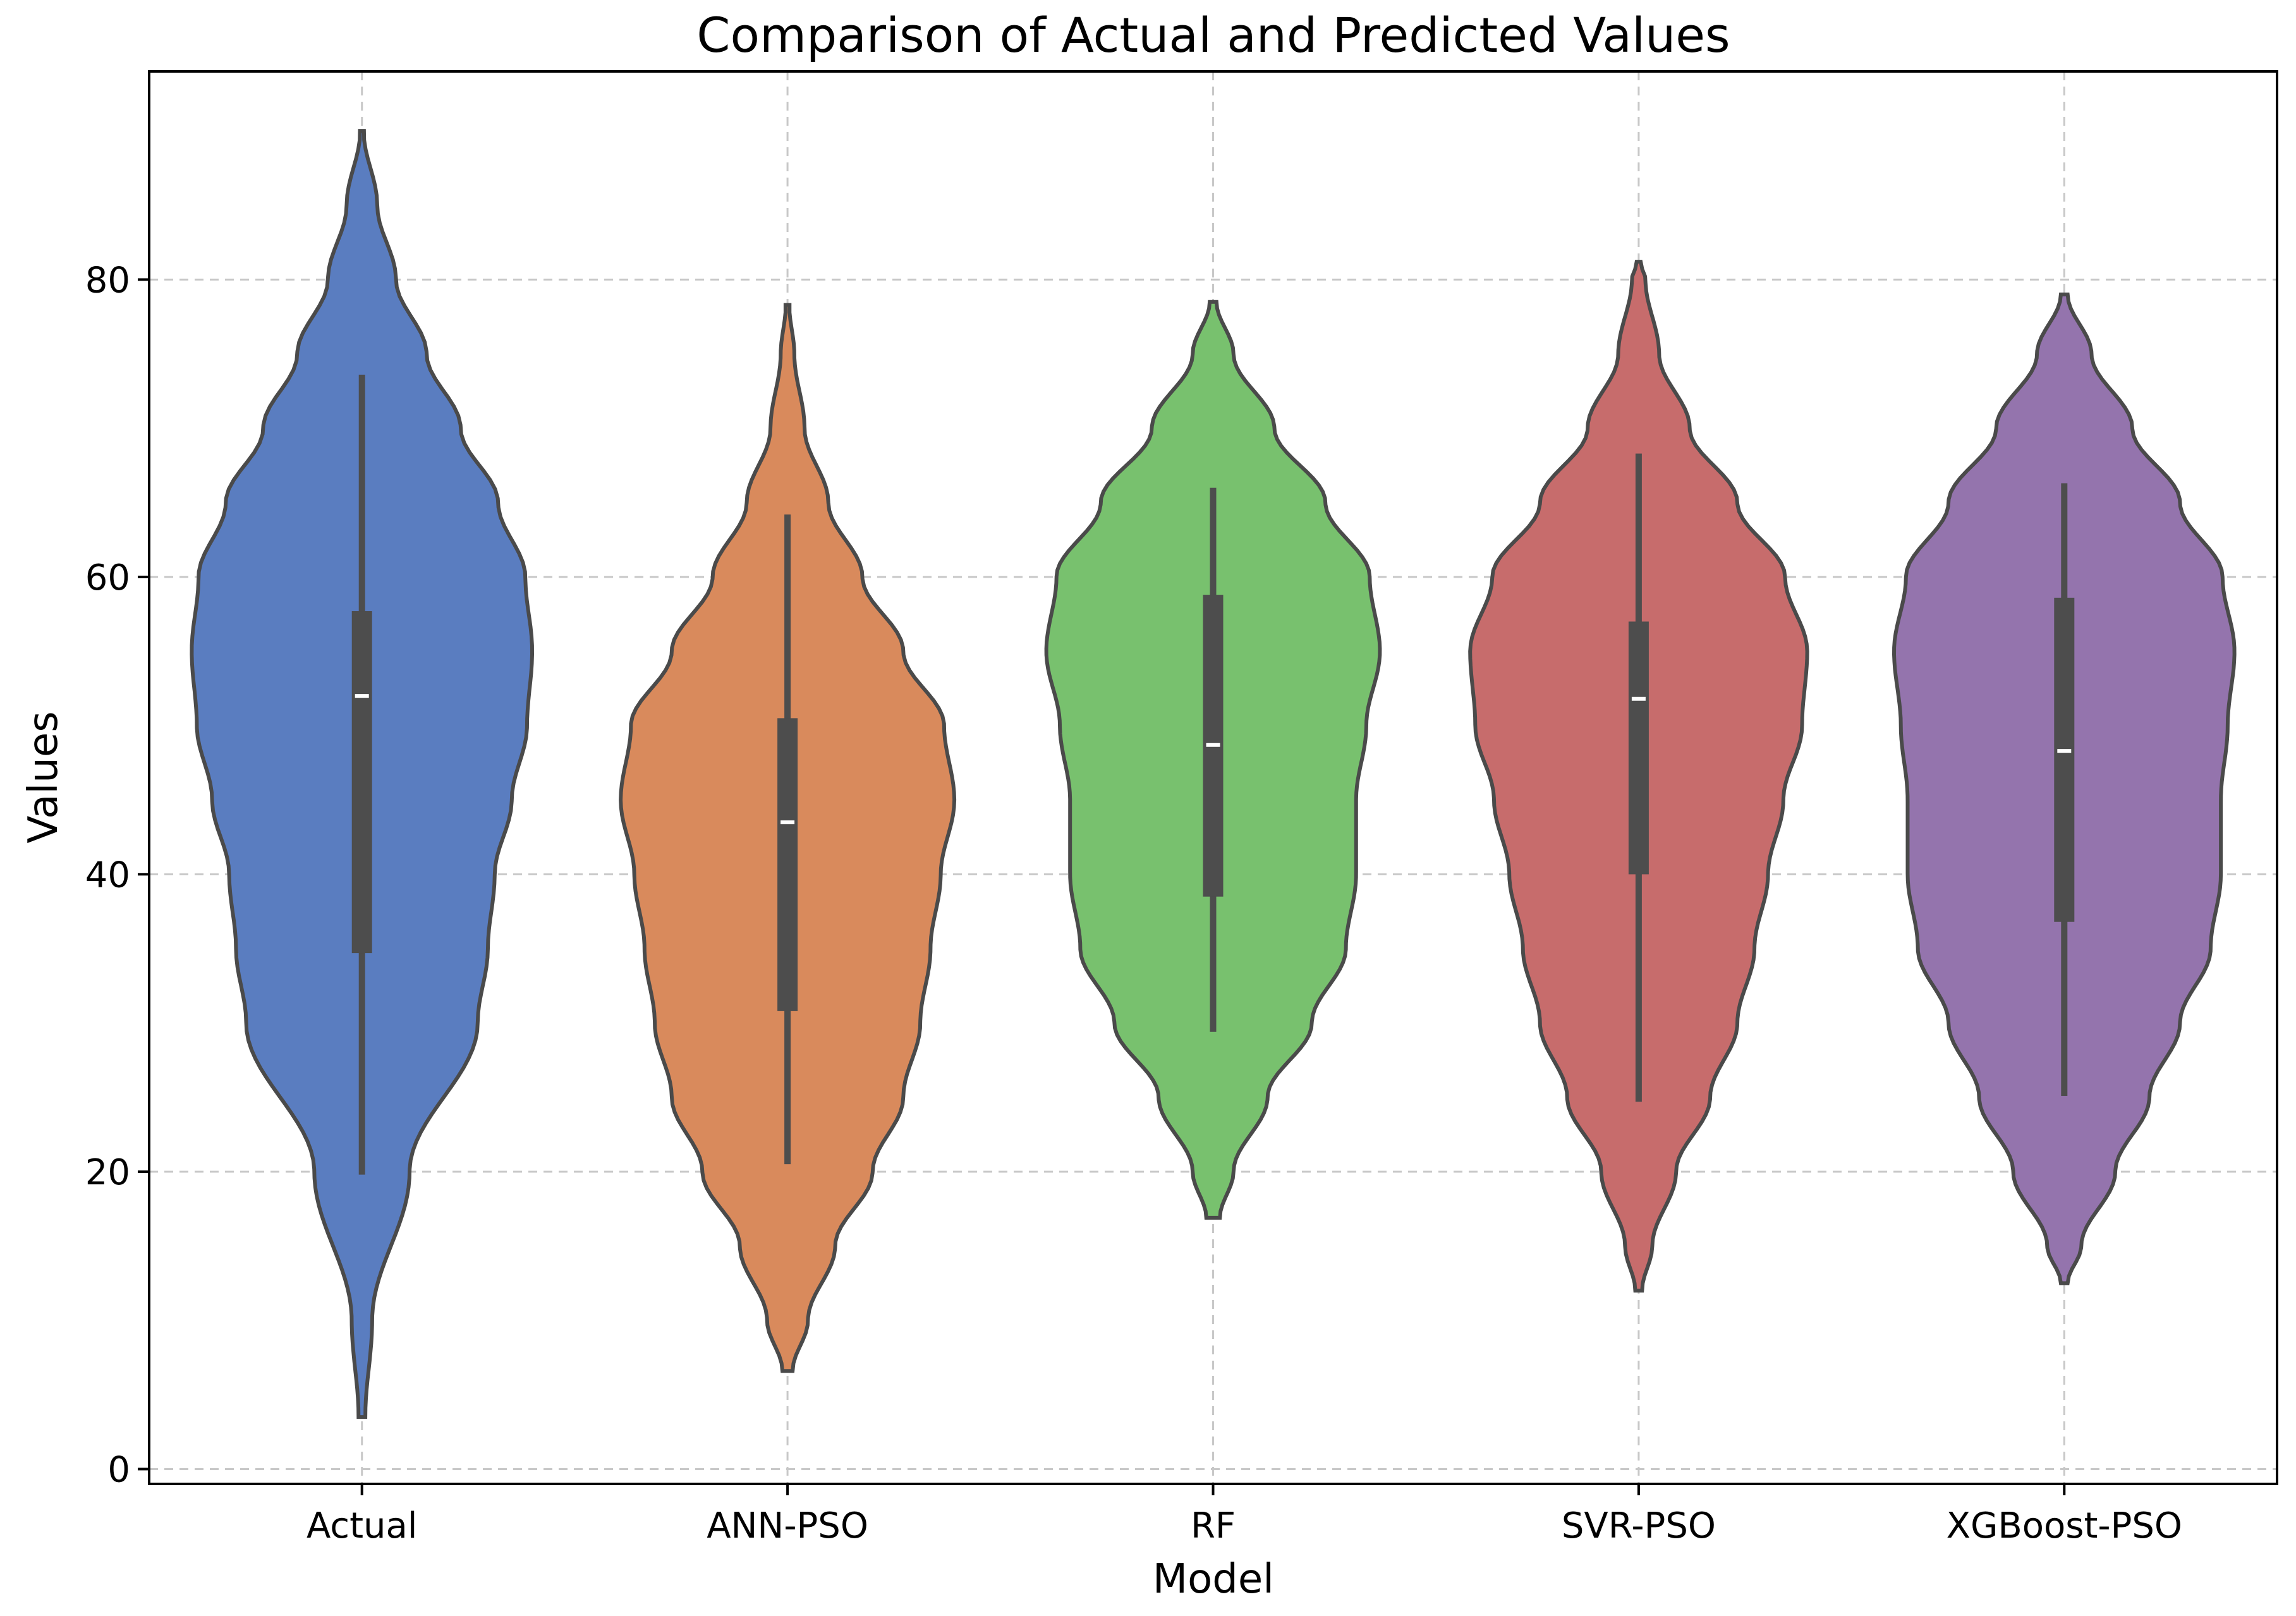  What do you see at coordinates (118, 1469) in the screenshot?
I see `y-tick-label-0: 0` at bounding box center [118, 1469].